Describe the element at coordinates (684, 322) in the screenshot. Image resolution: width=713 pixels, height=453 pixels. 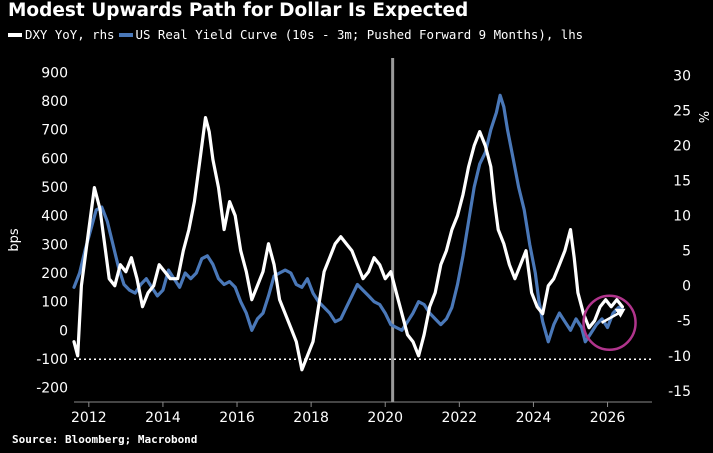
I see `right-tick-label: -5` at that location.